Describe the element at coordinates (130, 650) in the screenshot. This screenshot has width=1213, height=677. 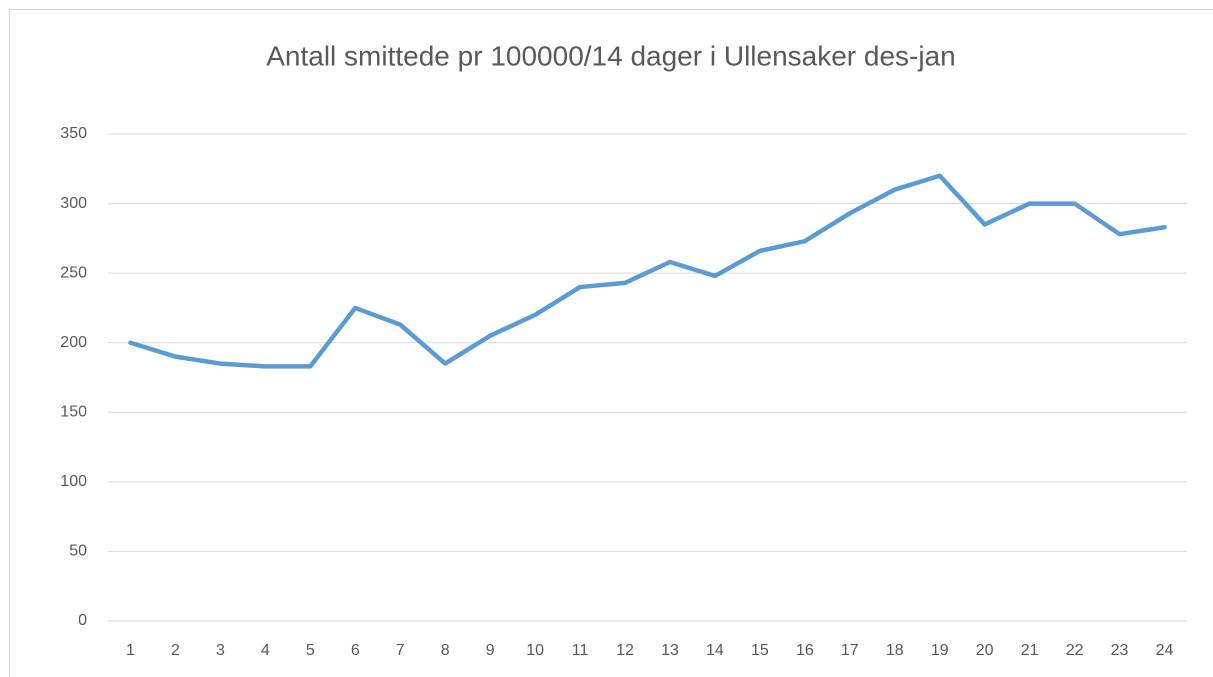
I see `x-tick-label: 1` at that location.